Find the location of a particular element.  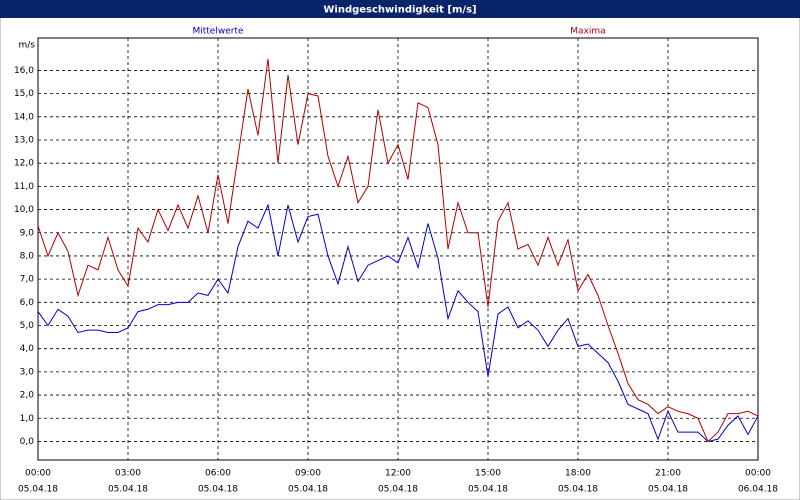

x-tick-label: 18:00 is located at coordinates (578, 474).